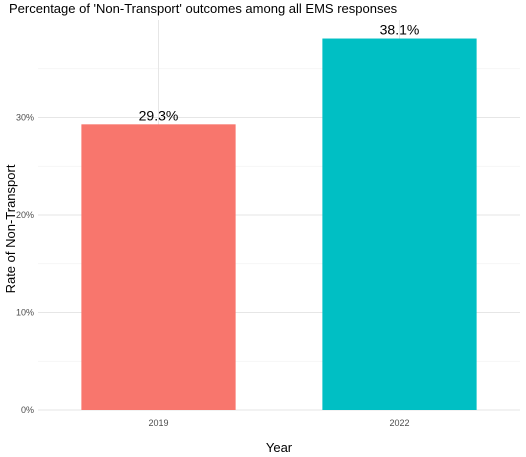 The width and height of the screenshot is (526, 457). I want to click on y-axis-title: Rate of Non-Transport, so click(10, 228).